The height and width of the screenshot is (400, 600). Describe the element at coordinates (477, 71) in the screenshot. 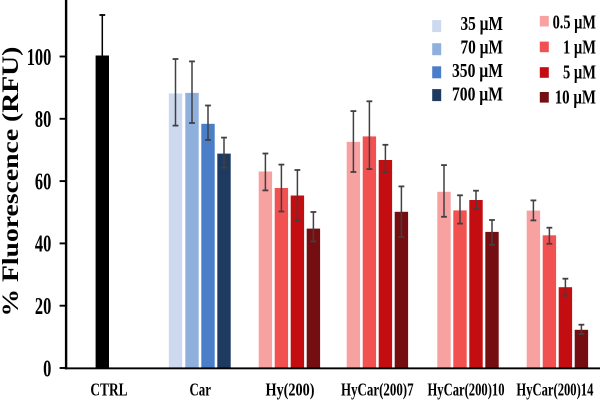

I see `svg-text: 350 µM` at that location.